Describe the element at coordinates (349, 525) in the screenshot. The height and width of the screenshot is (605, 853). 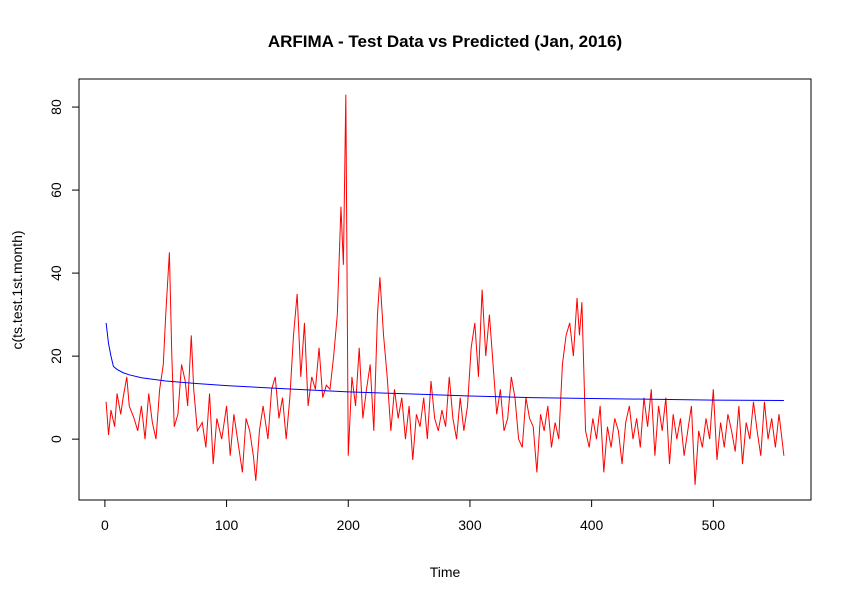
I see `x-tick-label: 200` at that location.